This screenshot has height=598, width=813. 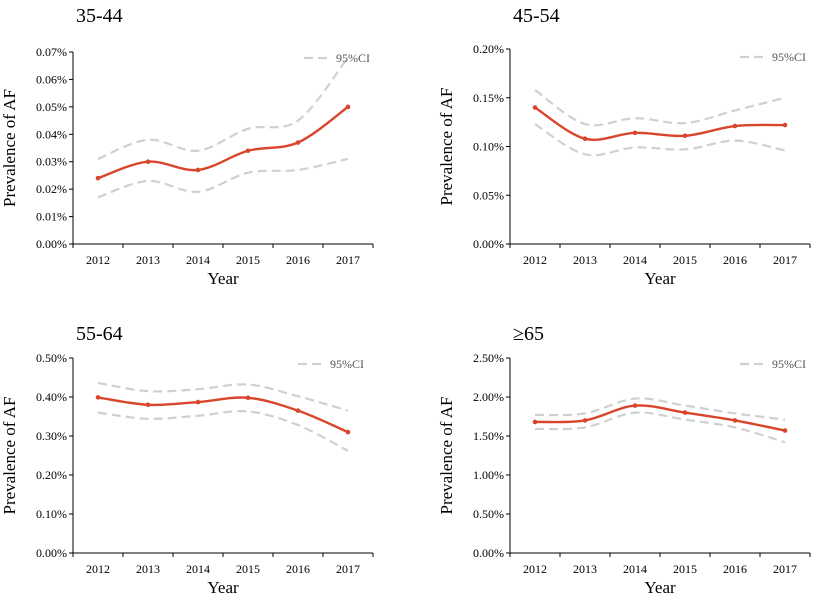 I want to click on y-tick-label: 0.01%, so click(x=51, y=217).